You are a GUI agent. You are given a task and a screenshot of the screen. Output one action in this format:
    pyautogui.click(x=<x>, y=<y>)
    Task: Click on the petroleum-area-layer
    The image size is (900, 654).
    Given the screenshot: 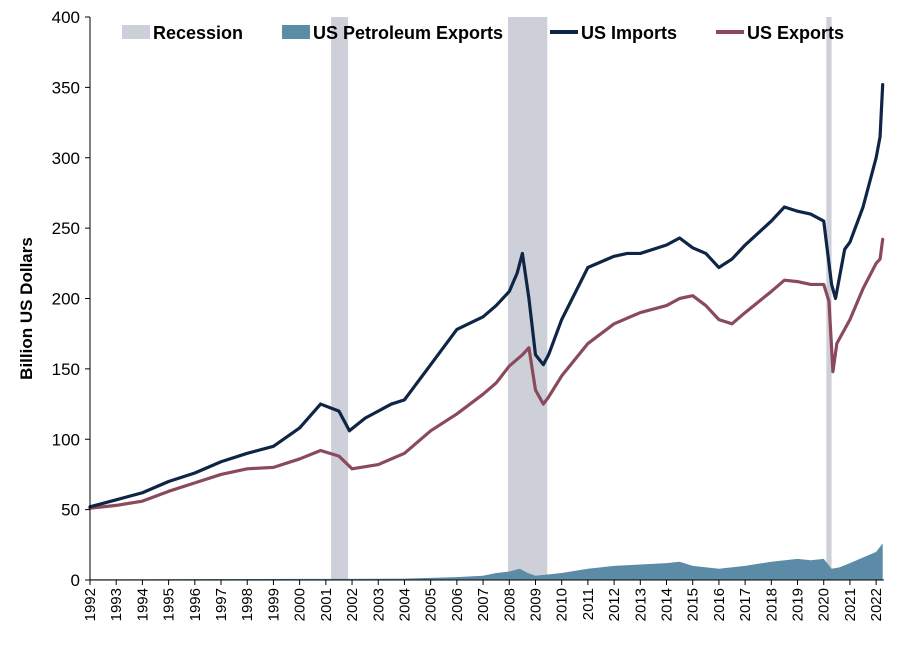 What is the action you would take?
    pyautogui.click(x=486, y=561)
    